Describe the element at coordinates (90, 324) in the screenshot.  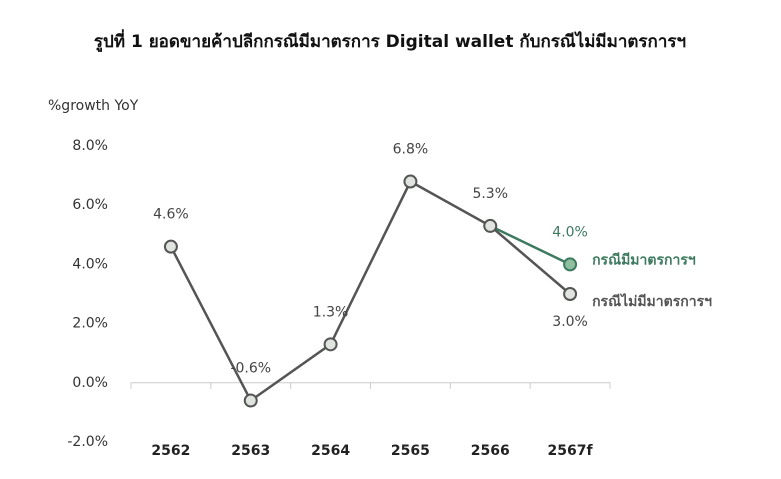
I see `y-tick-label: 2.0%` at that location.